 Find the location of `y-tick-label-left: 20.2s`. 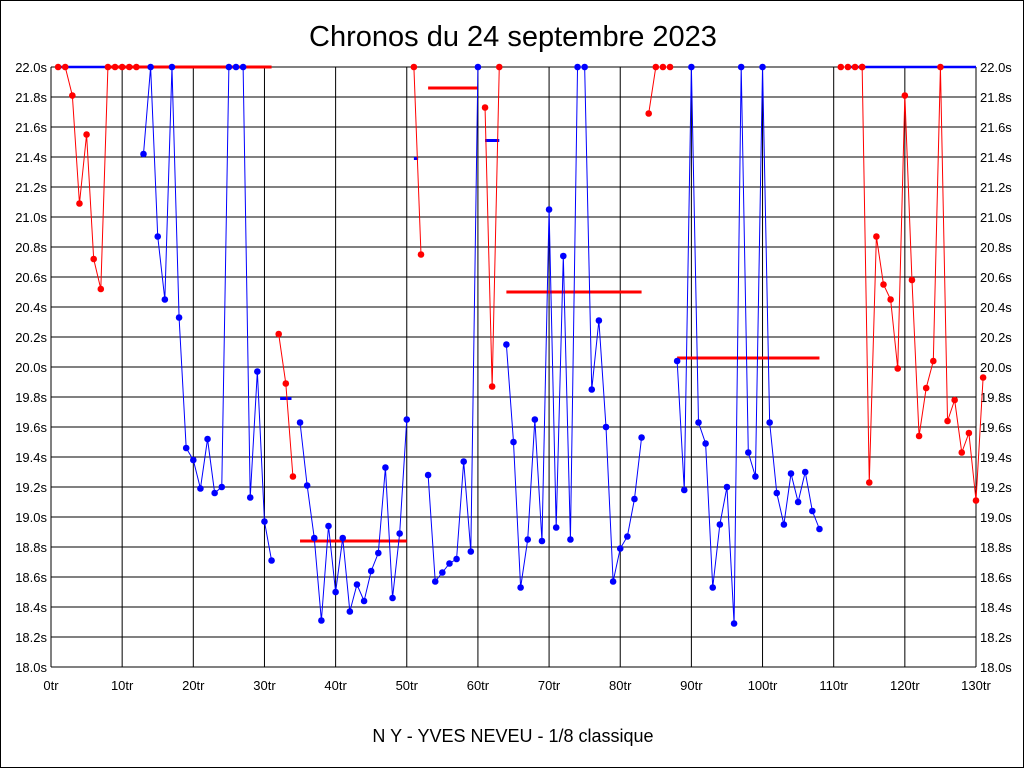

y-tick-label-left: 20.2s is located at coordinates (31, 337).